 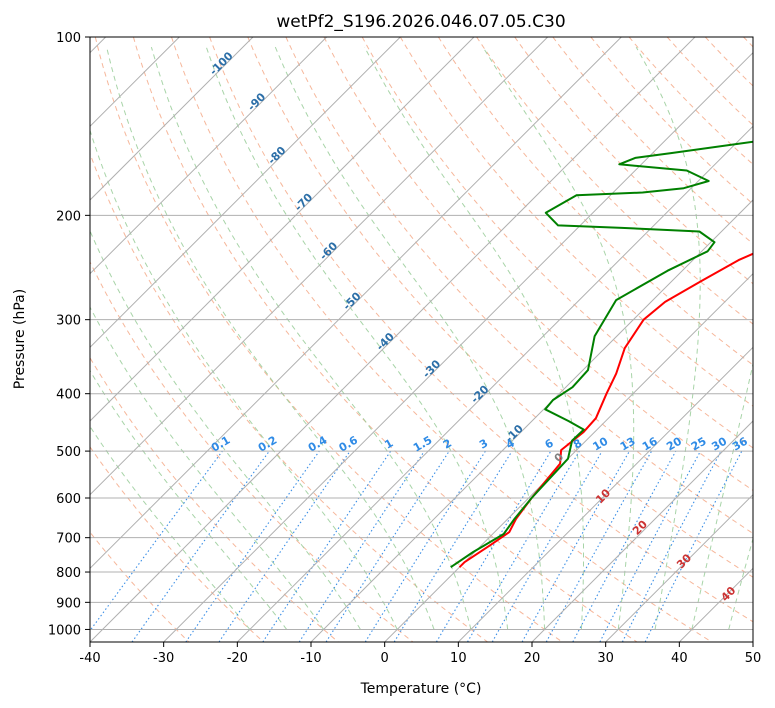 I want to click on y-tick-label: 100, so click(x=68, y=38).